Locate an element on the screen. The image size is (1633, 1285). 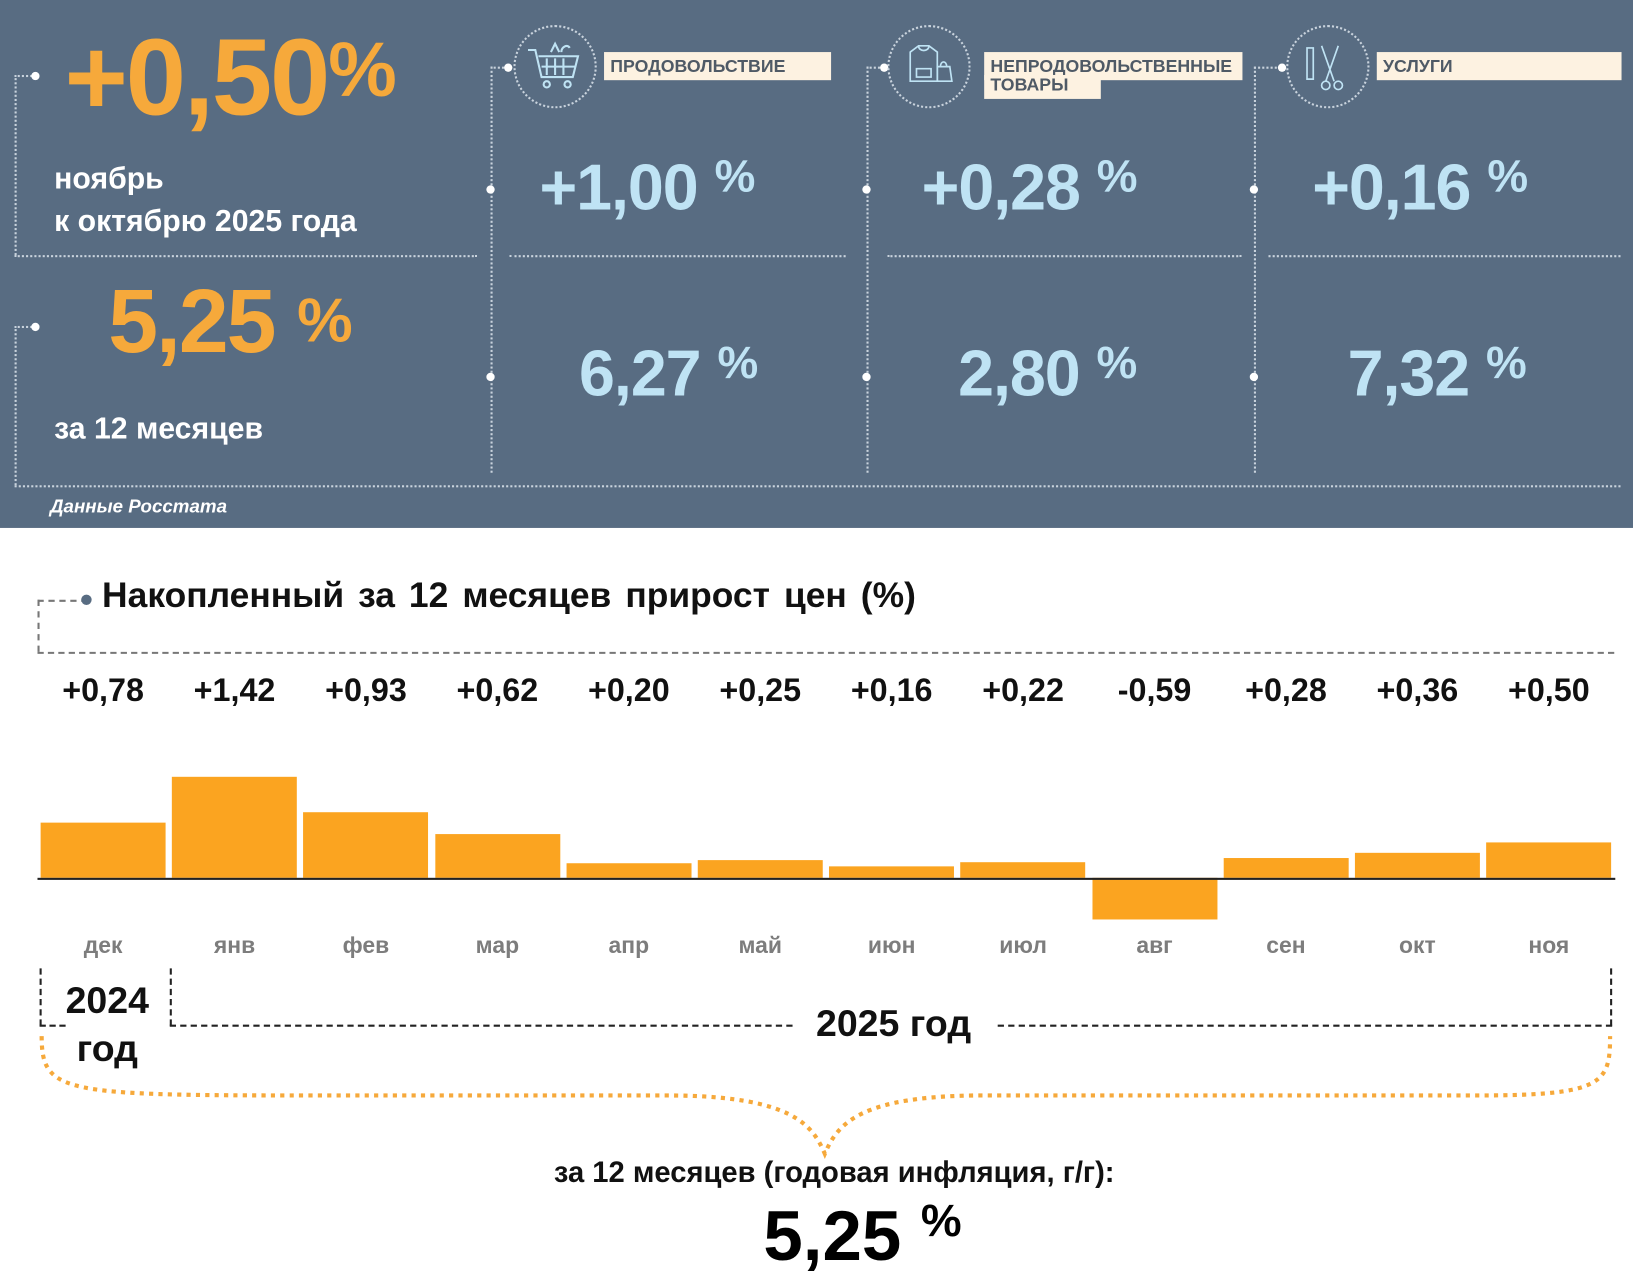
value-label: +0,22 is located at coordinates (1023, 690).